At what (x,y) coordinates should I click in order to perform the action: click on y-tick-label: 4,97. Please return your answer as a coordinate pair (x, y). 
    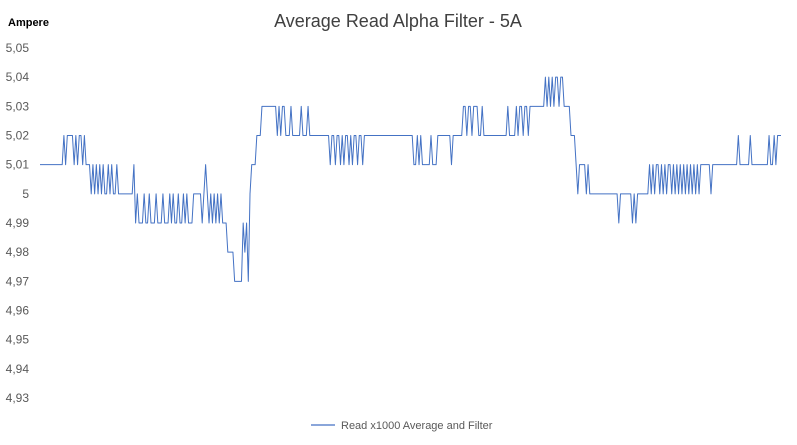
    Looking at the image, I should click on (18, 281).